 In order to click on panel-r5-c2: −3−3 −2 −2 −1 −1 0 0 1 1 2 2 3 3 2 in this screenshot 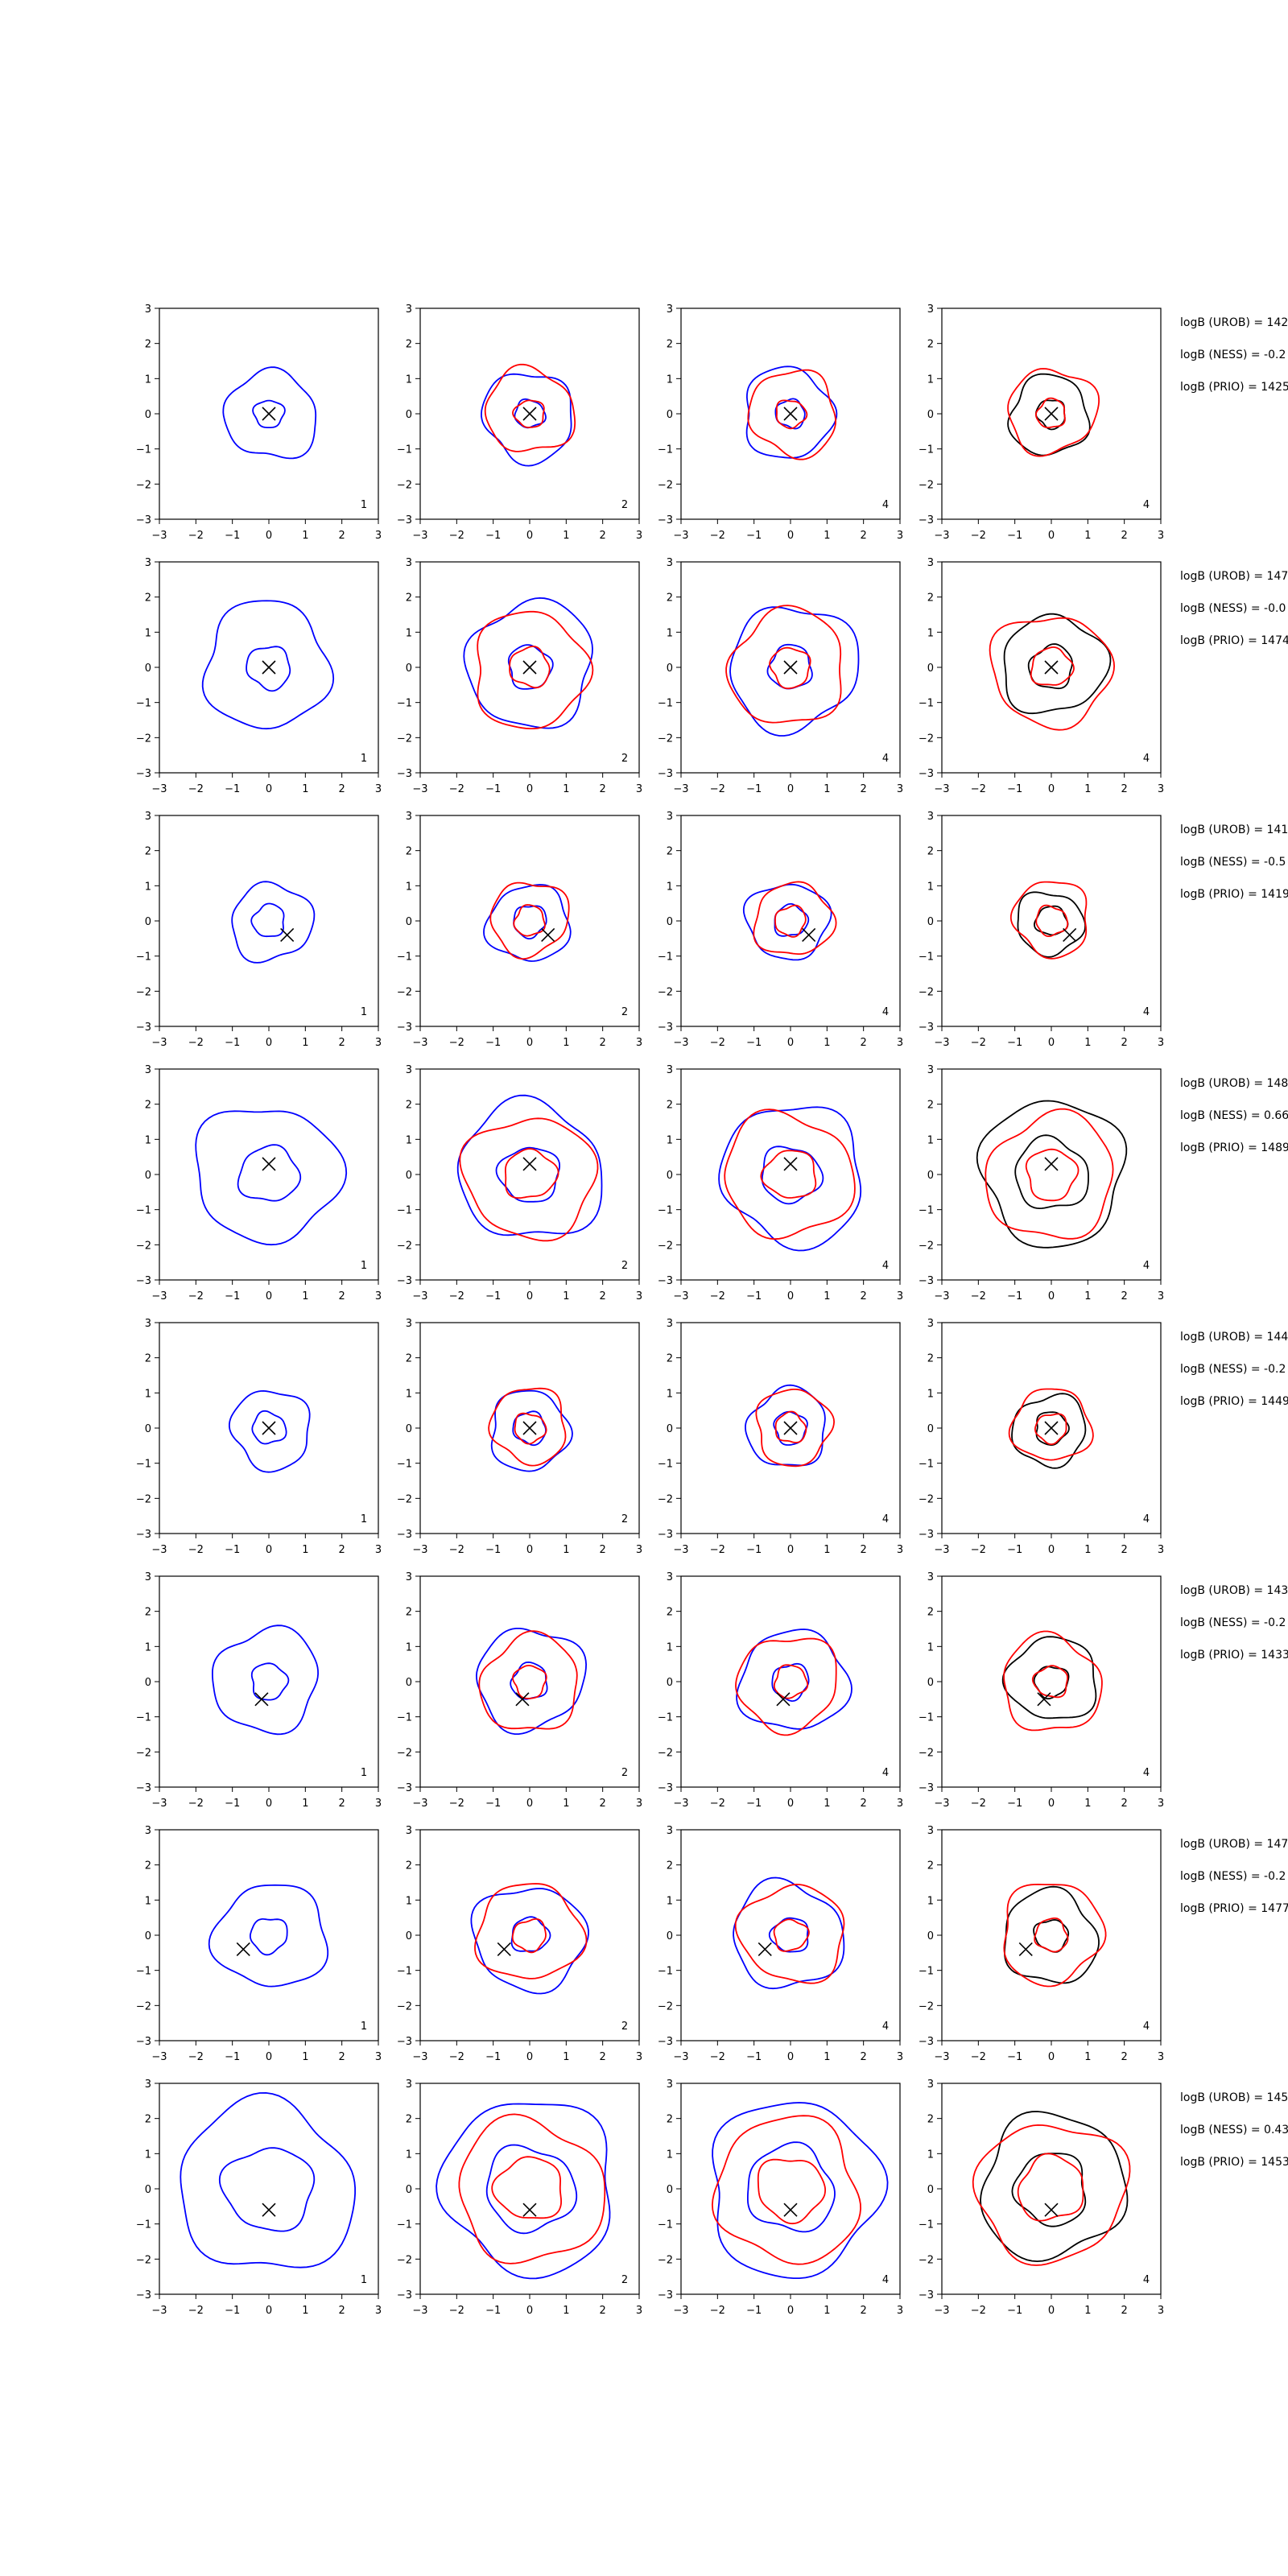, I will do `click(519, 1437)`.